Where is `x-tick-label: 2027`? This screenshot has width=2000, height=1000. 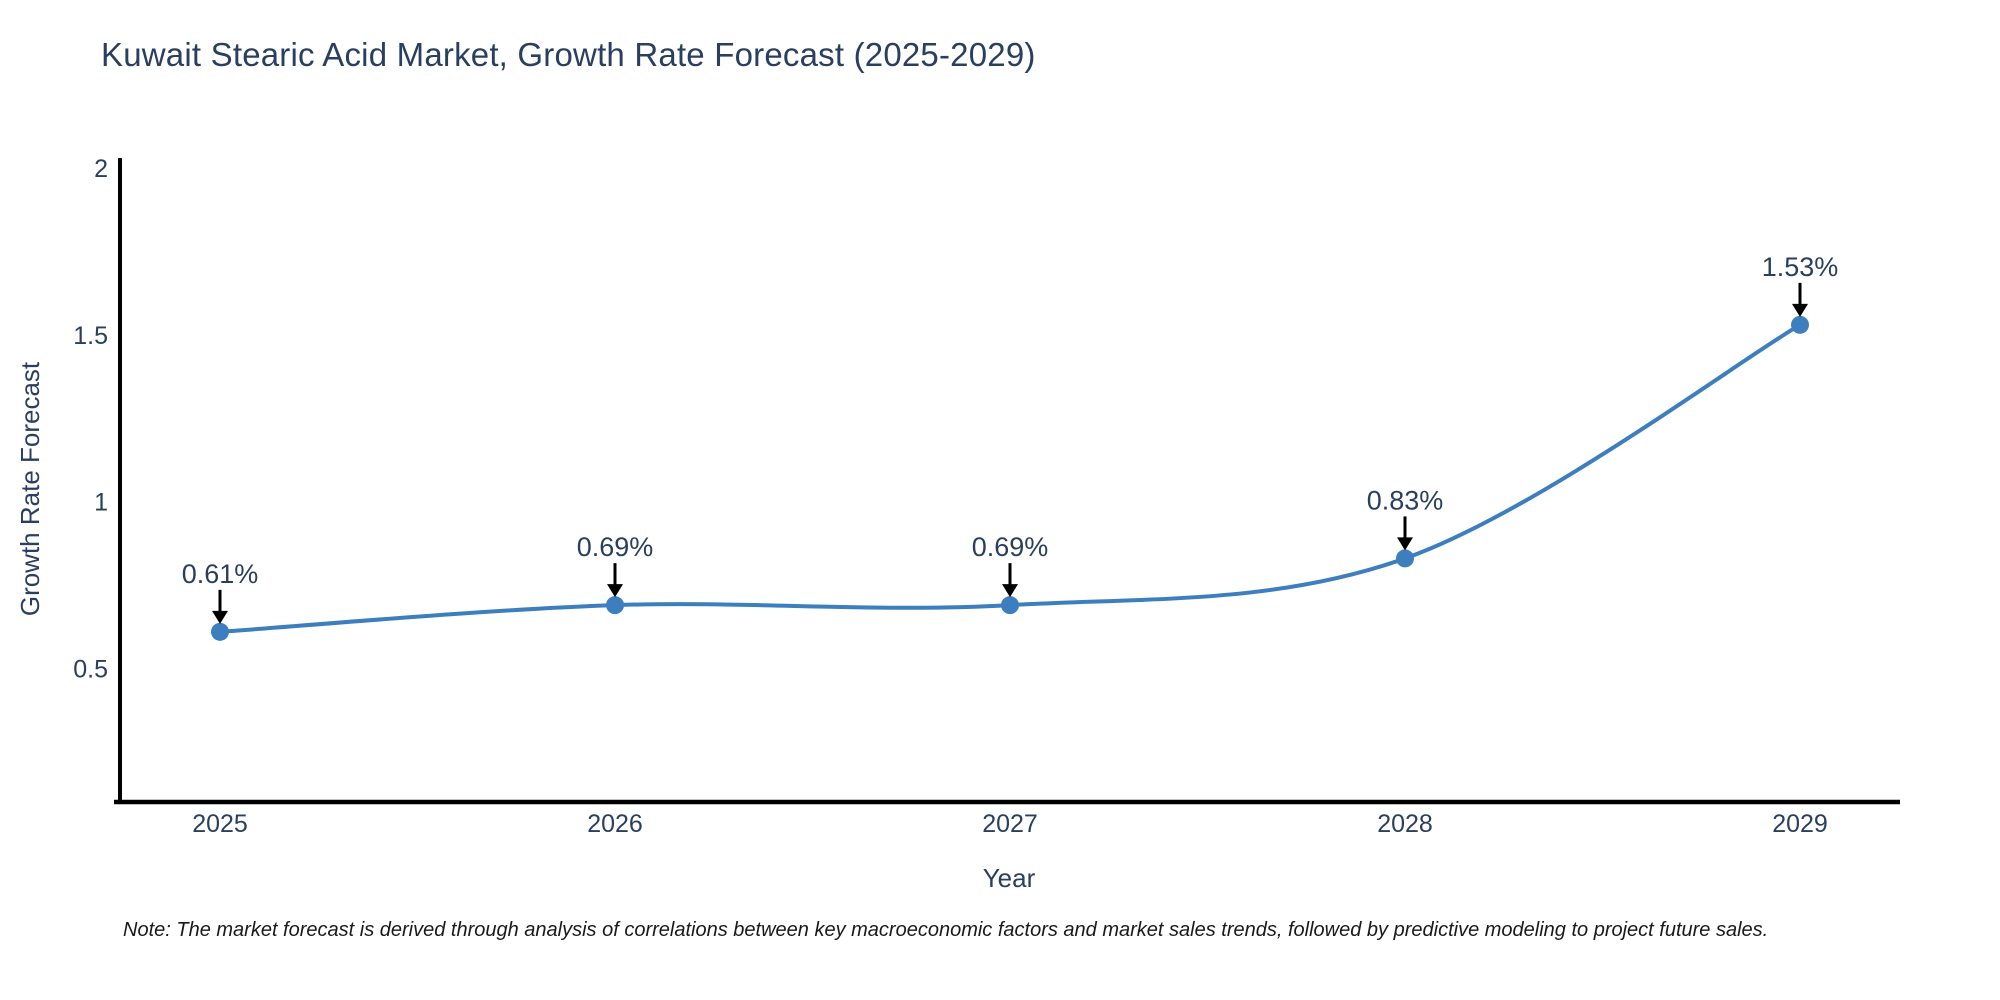 x-tick-label: 2027 is located at coordinates (1010, 824).